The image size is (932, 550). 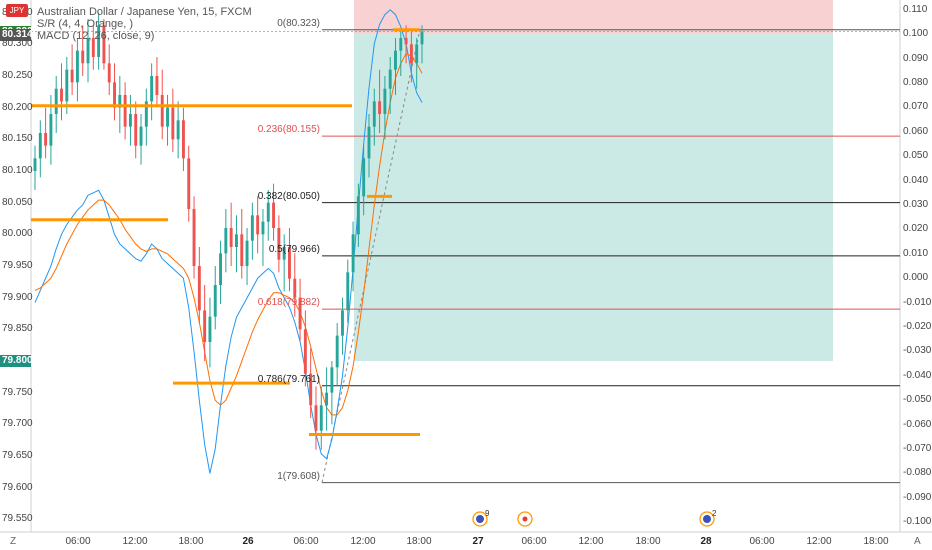 I want to click on fib-level-label: 0(80.323), so click(x=298, y=23).